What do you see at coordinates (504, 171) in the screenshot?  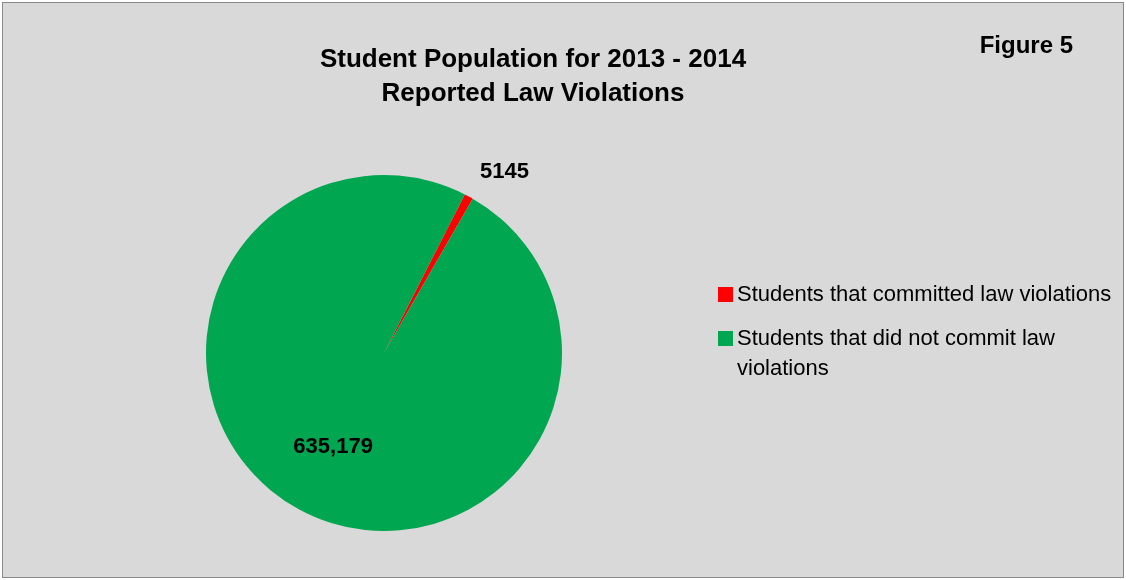 I see `data-label: 5145` at bounding box center [504, 171].